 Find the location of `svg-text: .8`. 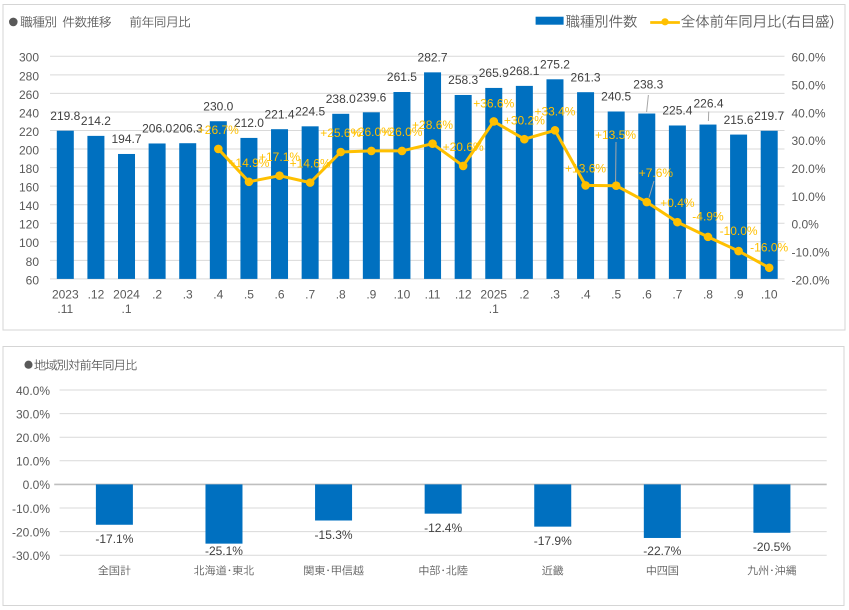

svg-text: .8 is located at coordinates (708, 295).